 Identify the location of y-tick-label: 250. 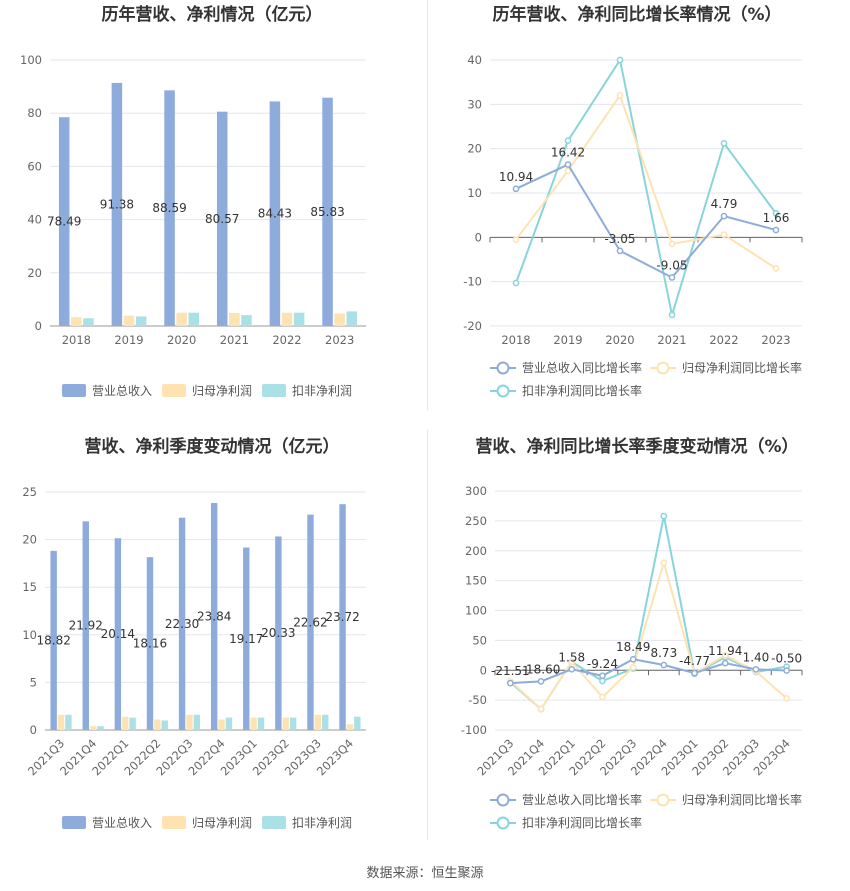
(476, 521).